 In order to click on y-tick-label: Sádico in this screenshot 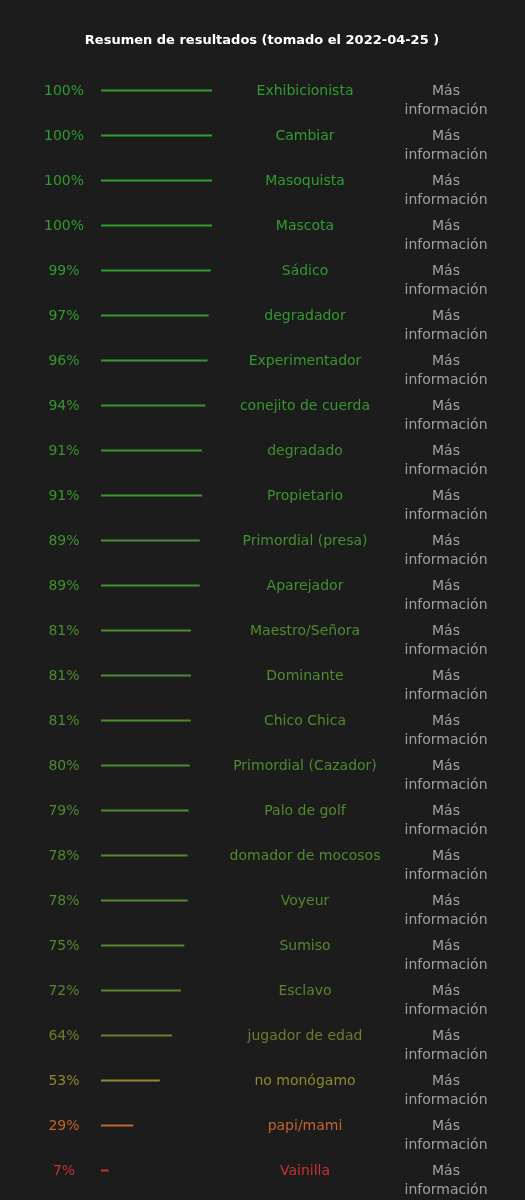, I will do `click(305, 269)`.